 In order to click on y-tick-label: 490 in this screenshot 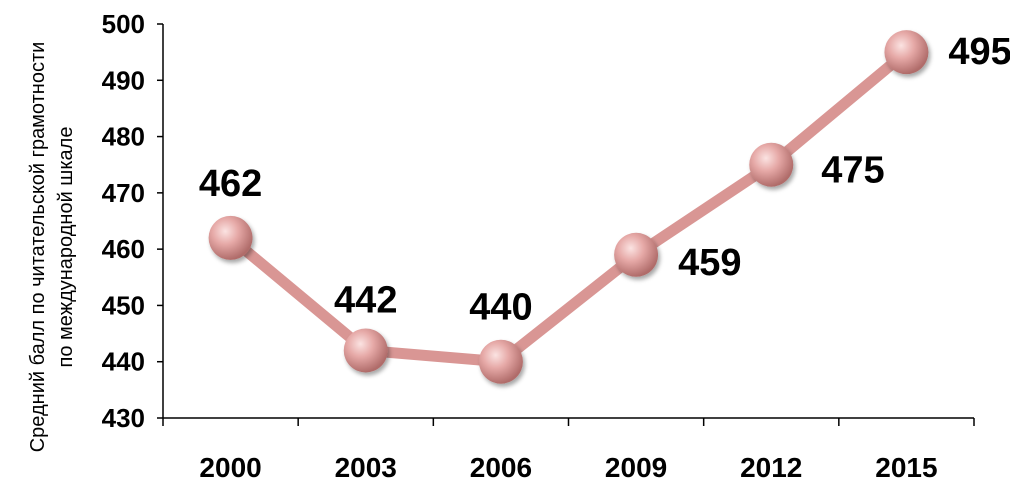, I will do `click(123, 80)`.